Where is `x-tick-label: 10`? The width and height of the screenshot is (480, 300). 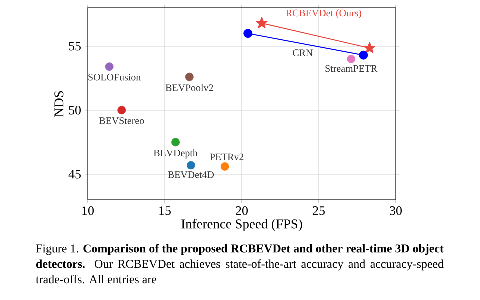 x-tick-label: 10 is located at coordinates (88, 211).